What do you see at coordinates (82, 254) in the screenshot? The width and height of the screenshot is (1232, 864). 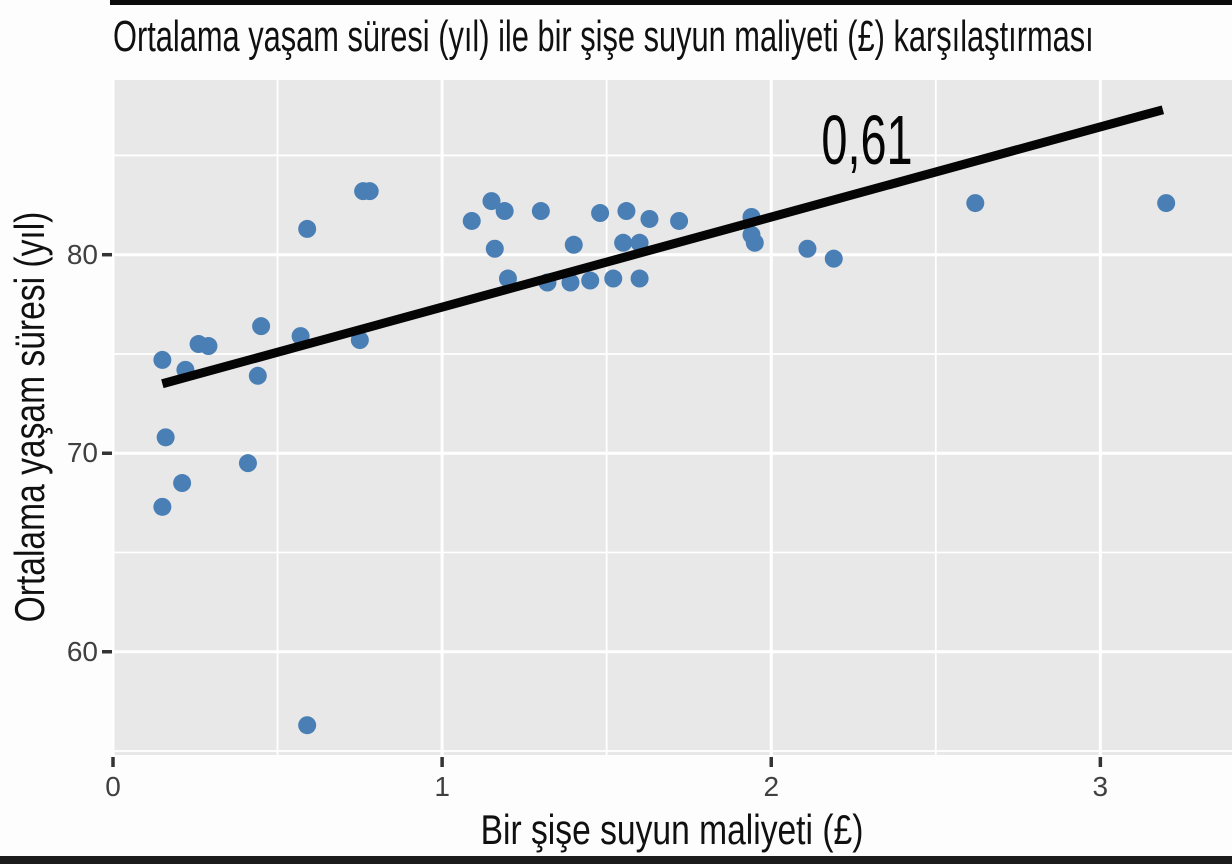 I see `y-tick-label: 80` at bounding box center [82, 254].